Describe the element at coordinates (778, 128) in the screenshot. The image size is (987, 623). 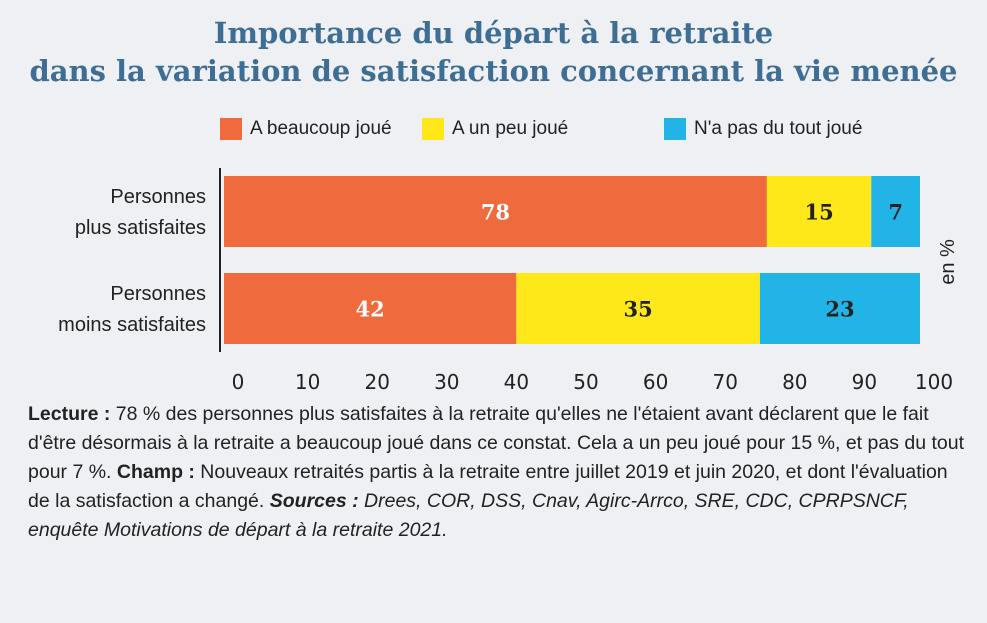
I see `legend-label-3: N'a pas du tout joué` at that location.